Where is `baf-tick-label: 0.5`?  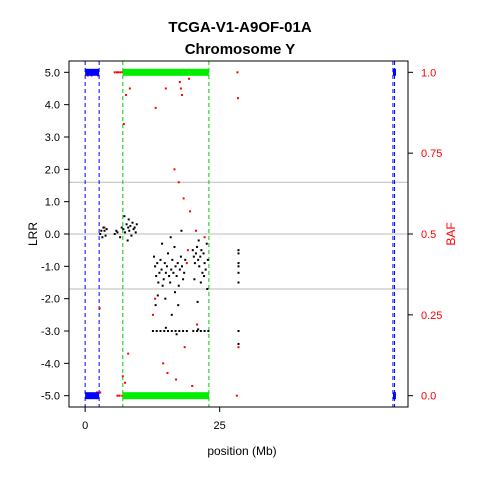 baf-tick-label: 0.5 is located at coordinates (428, 235).